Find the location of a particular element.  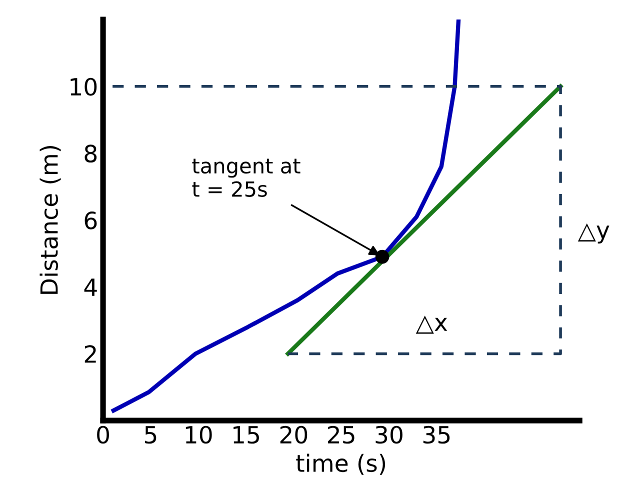

annotation: △x is located at coordinates (432, 325).